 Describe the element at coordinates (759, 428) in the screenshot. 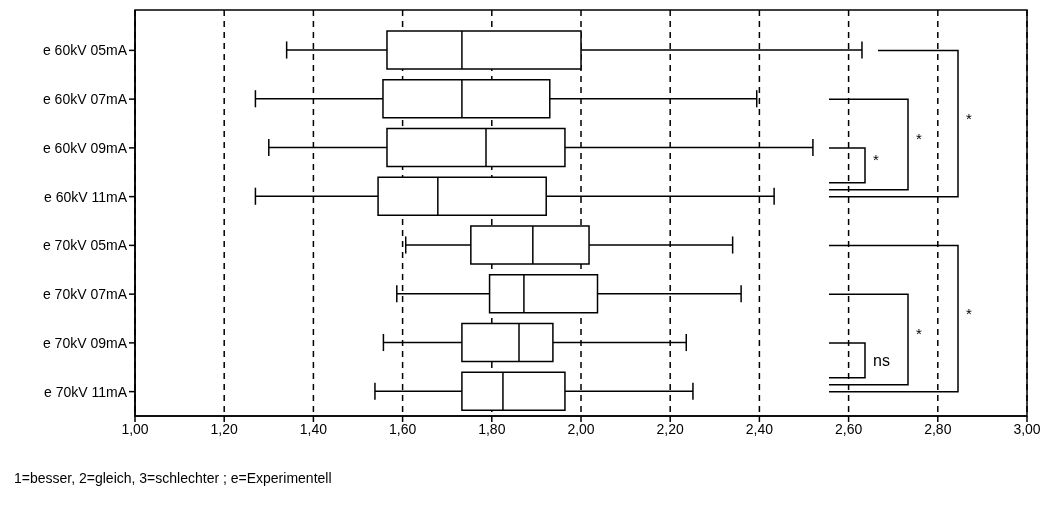

I see `x-tick-label: 2,40` at that location.